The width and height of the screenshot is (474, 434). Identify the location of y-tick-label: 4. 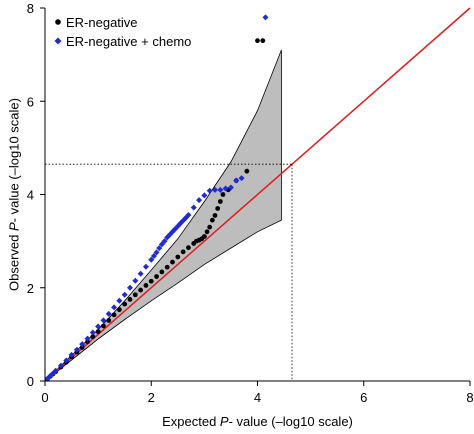
(30, 195).